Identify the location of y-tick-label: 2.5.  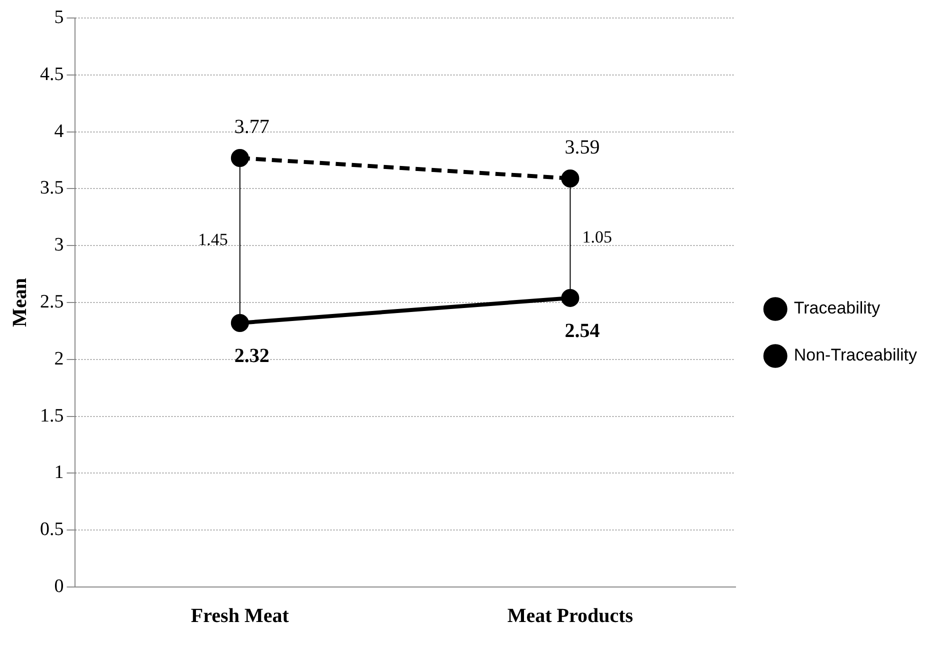
(52, 301).